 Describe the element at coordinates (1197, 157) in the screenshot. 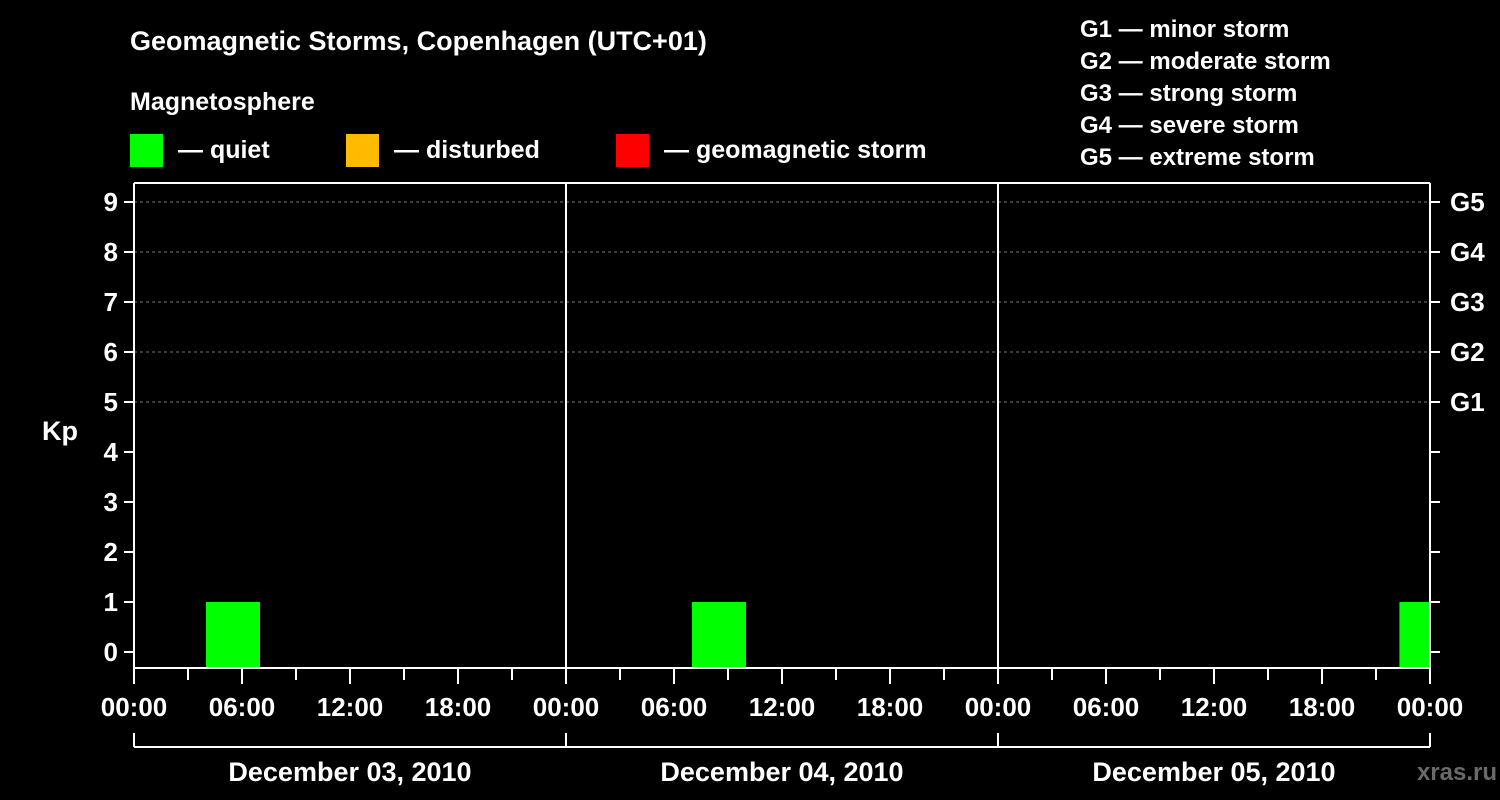

I see `storm-legend-g5: G5 — extreme storm` at that location.